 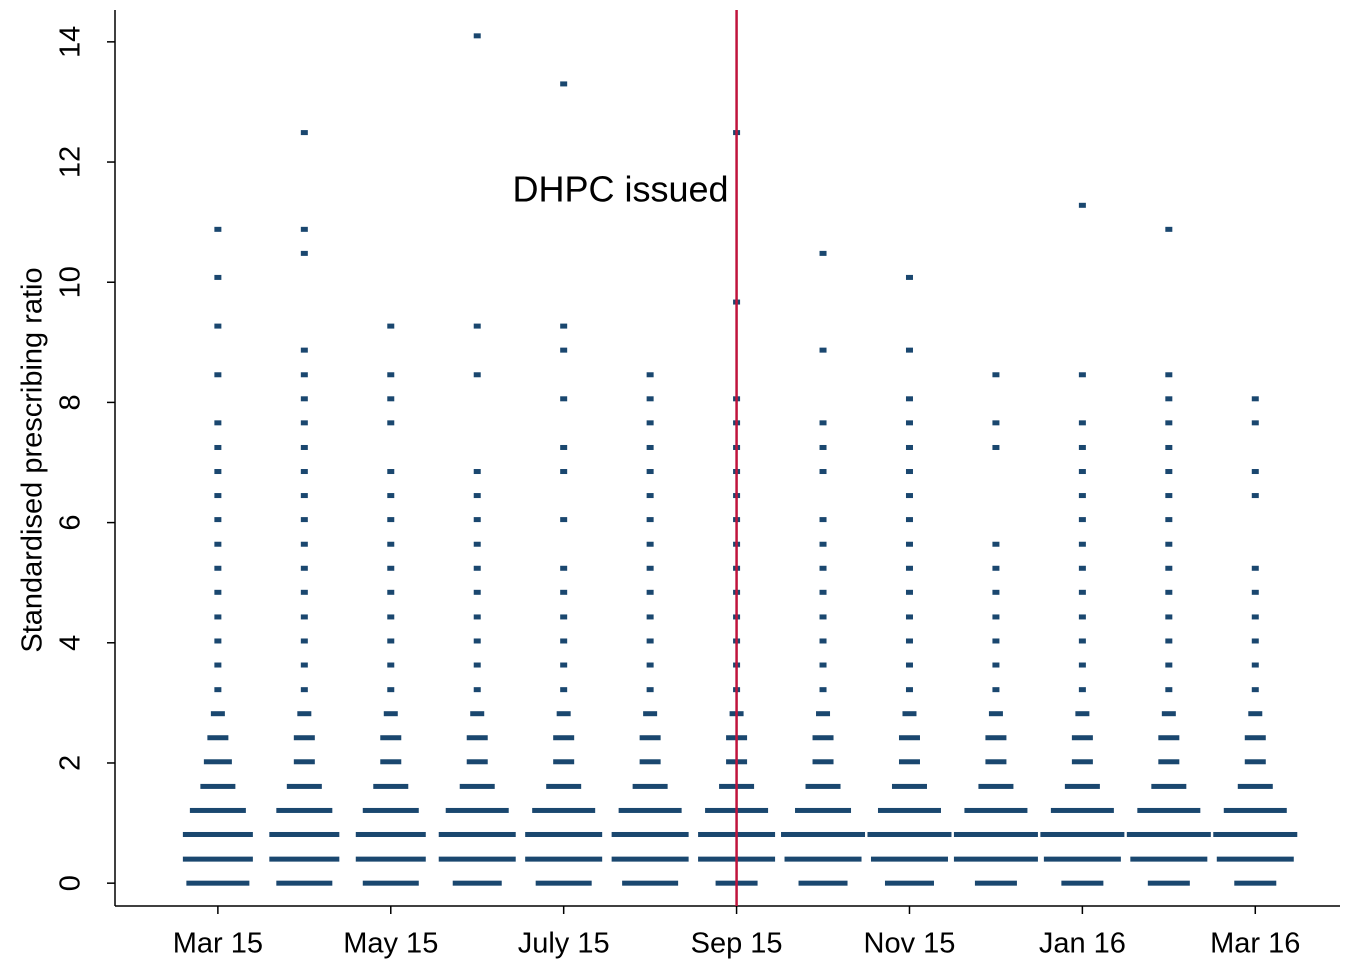 I want to click on y-tick-label: 6, so click(x=71, y=523).